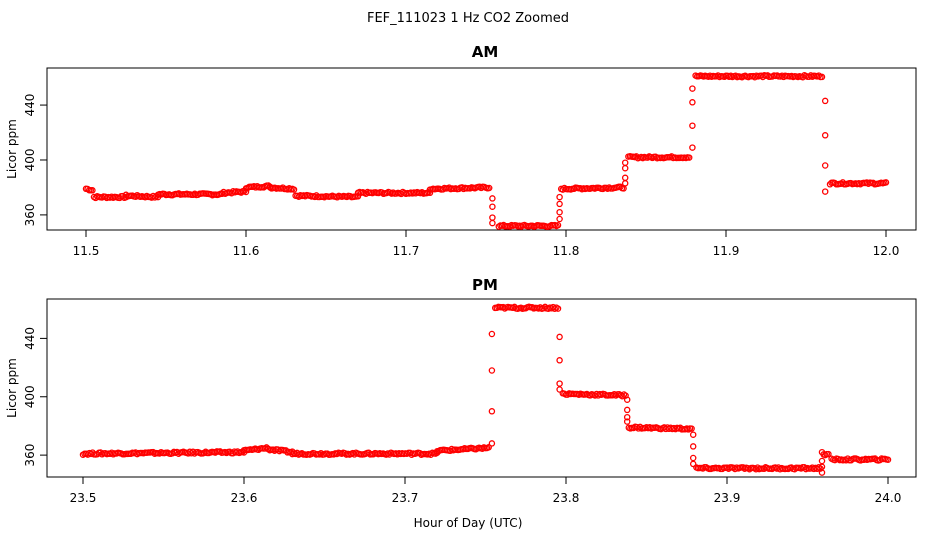 This screenshot has width=936, height=540. Describe the element at coordinates (486, 490) in the screenshot. I see `panel-pm-x-axis: 23.5 23.6 23.7 23.8 23.9 24.0` at that location.